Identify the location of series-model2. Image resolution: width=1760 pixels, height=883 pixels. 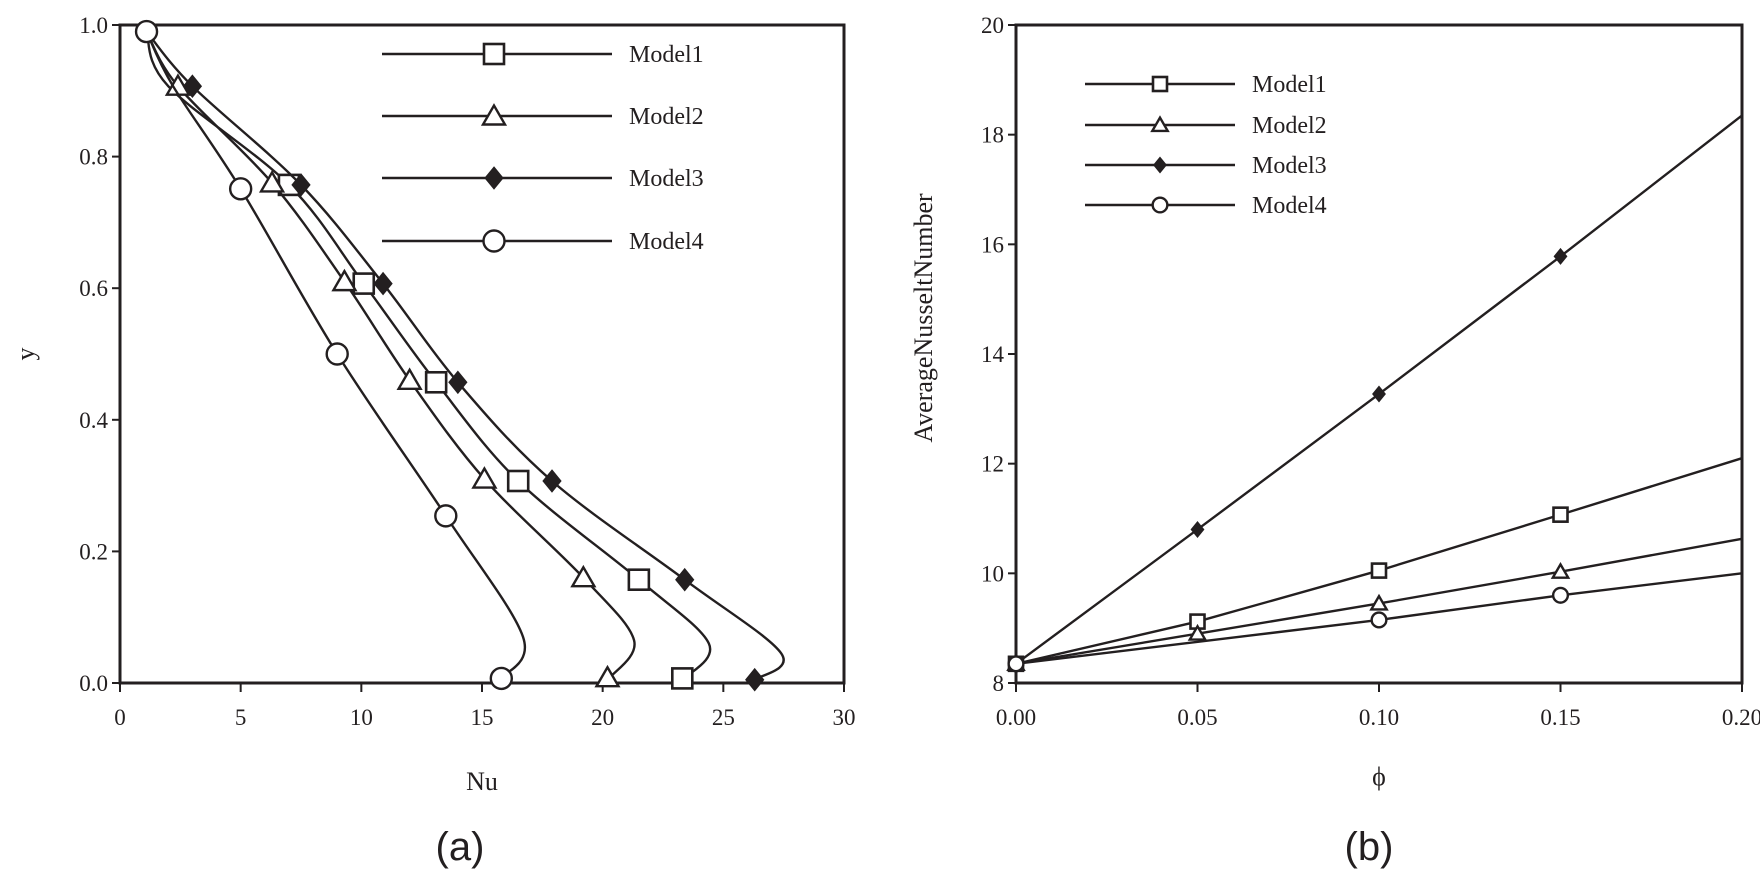
(1374, 604).